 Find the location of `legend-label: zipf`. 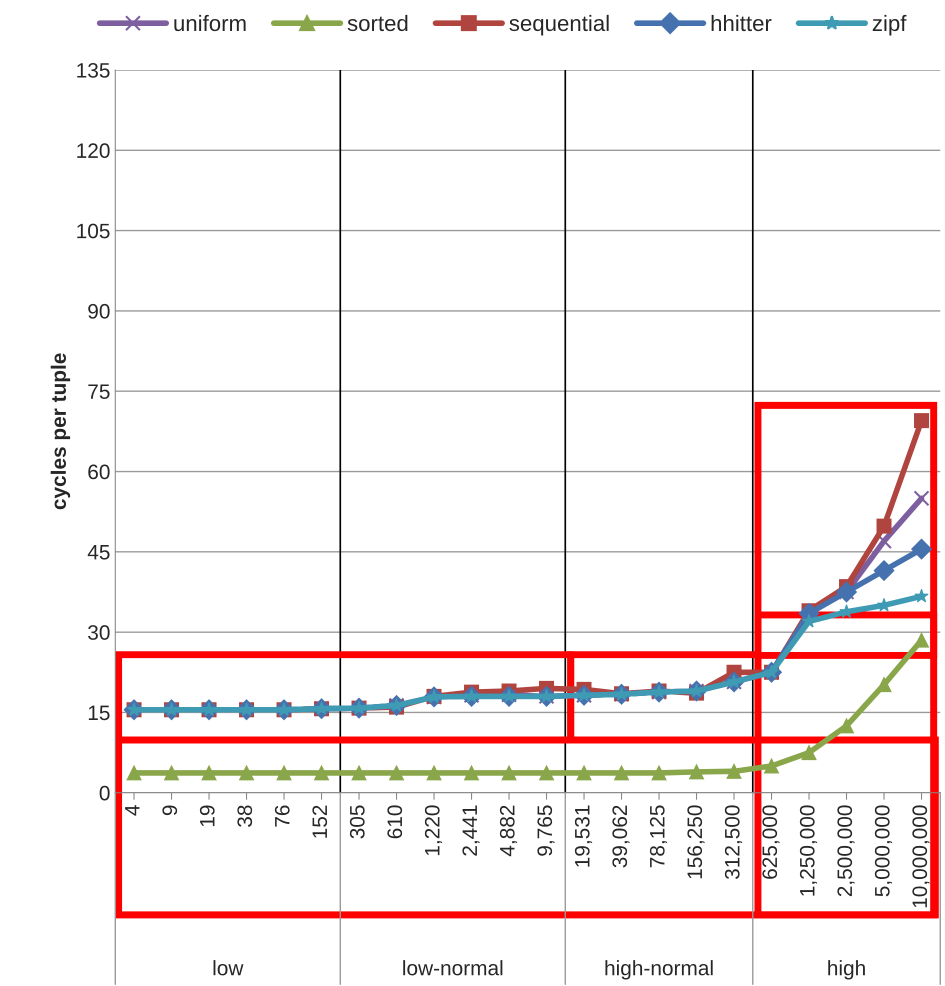

legend-label: zipf is located at coordinates (889, 25).